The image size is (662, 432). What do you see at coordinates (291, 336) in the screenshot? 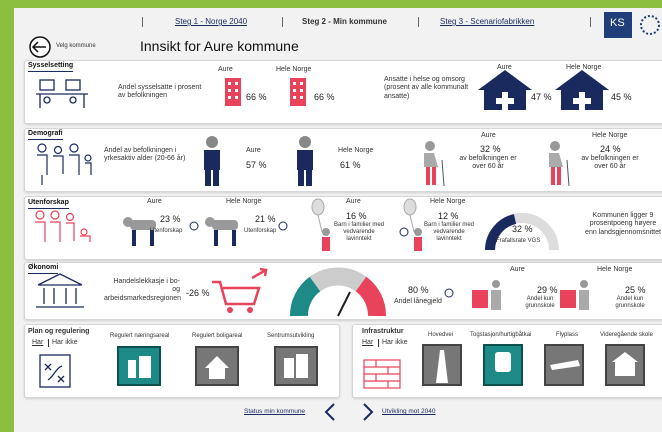
I see `tile-label: Sentrumsutvikling` at bounding box center [291, 336].